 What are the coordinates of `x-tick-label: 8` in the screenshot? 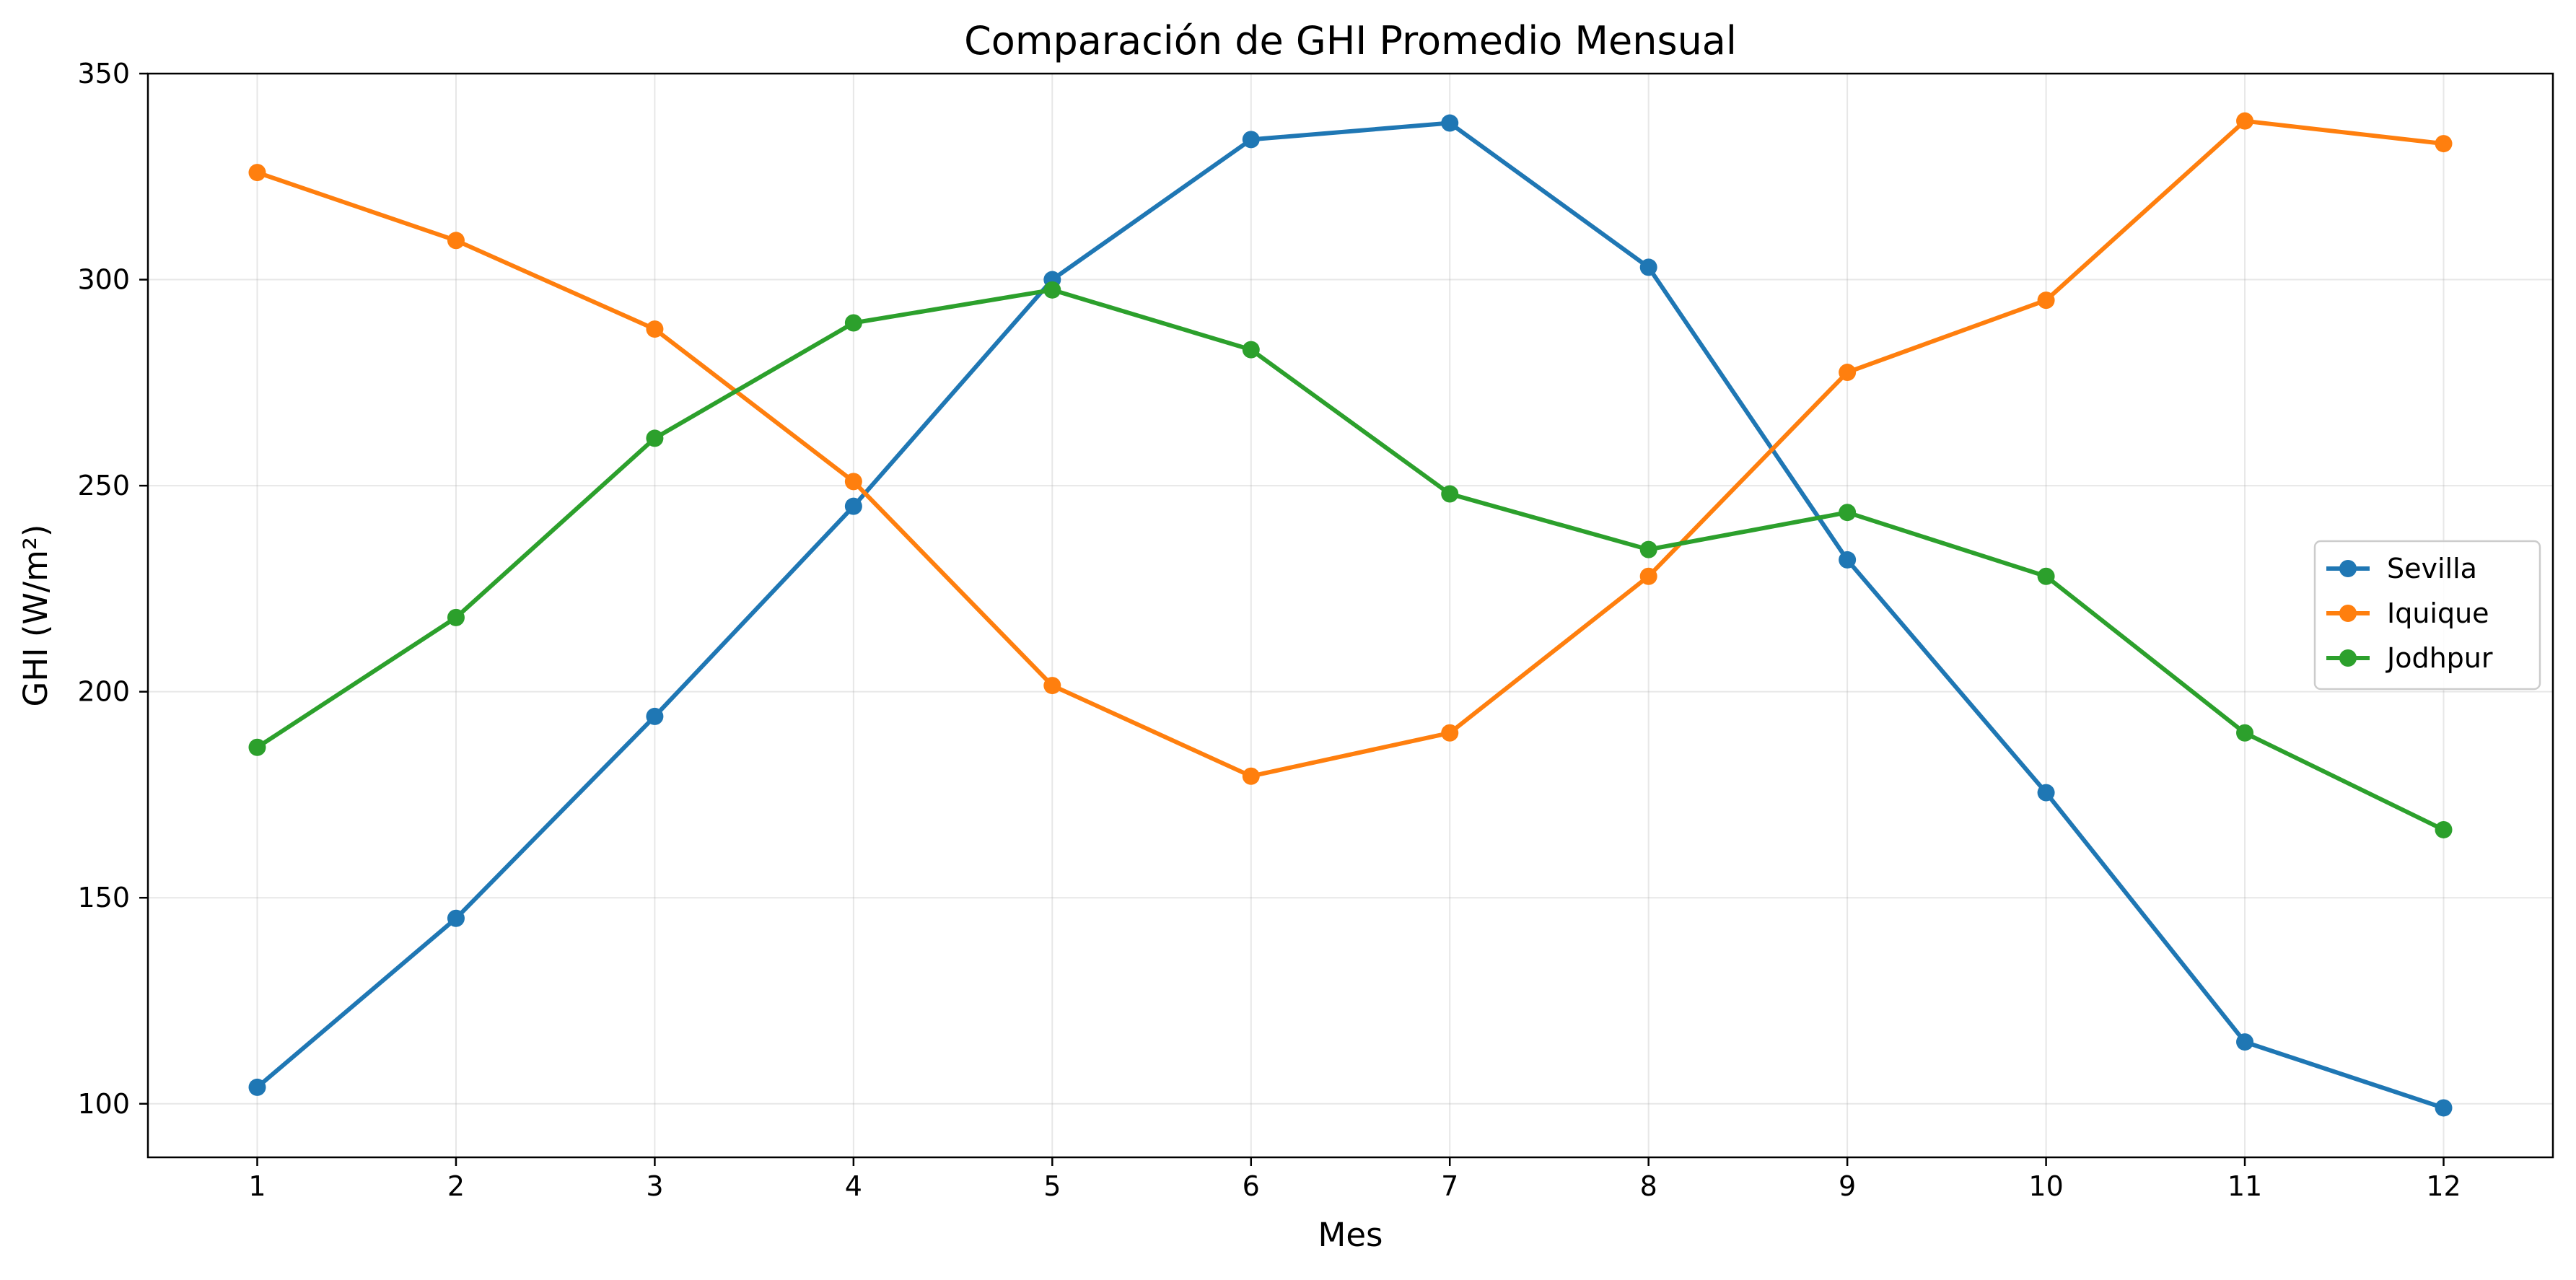 It's located at (1648, 1186).